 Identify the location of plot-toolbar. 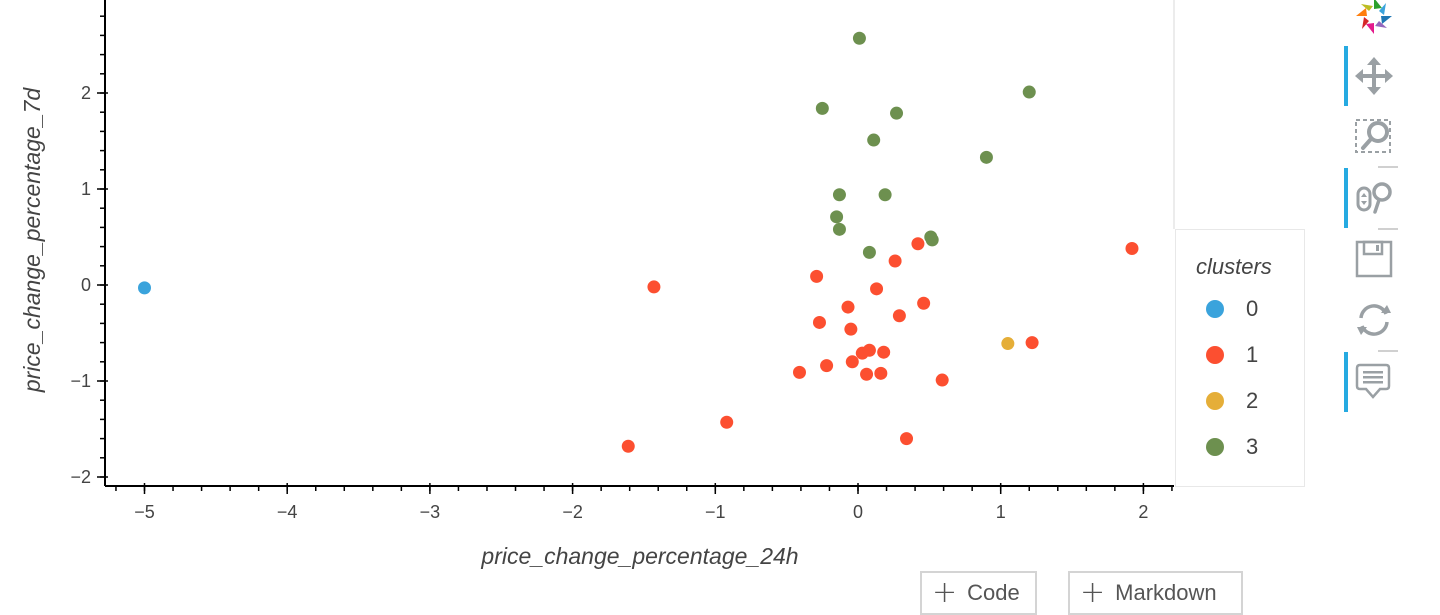
(1374, 210).